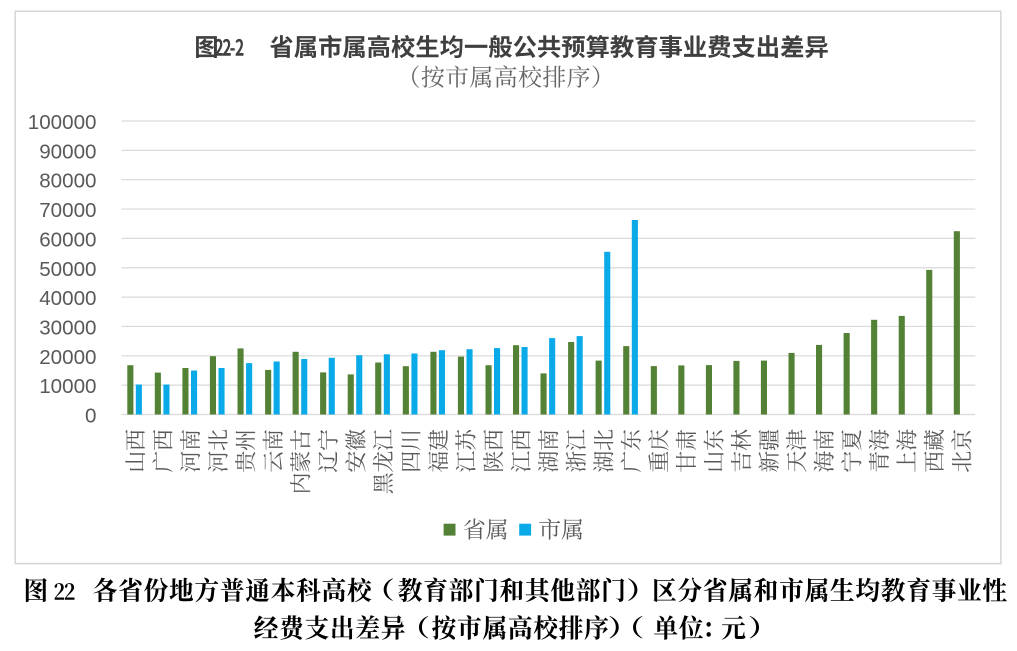  I want to click on svg-text: 20000, so click(67, 357).